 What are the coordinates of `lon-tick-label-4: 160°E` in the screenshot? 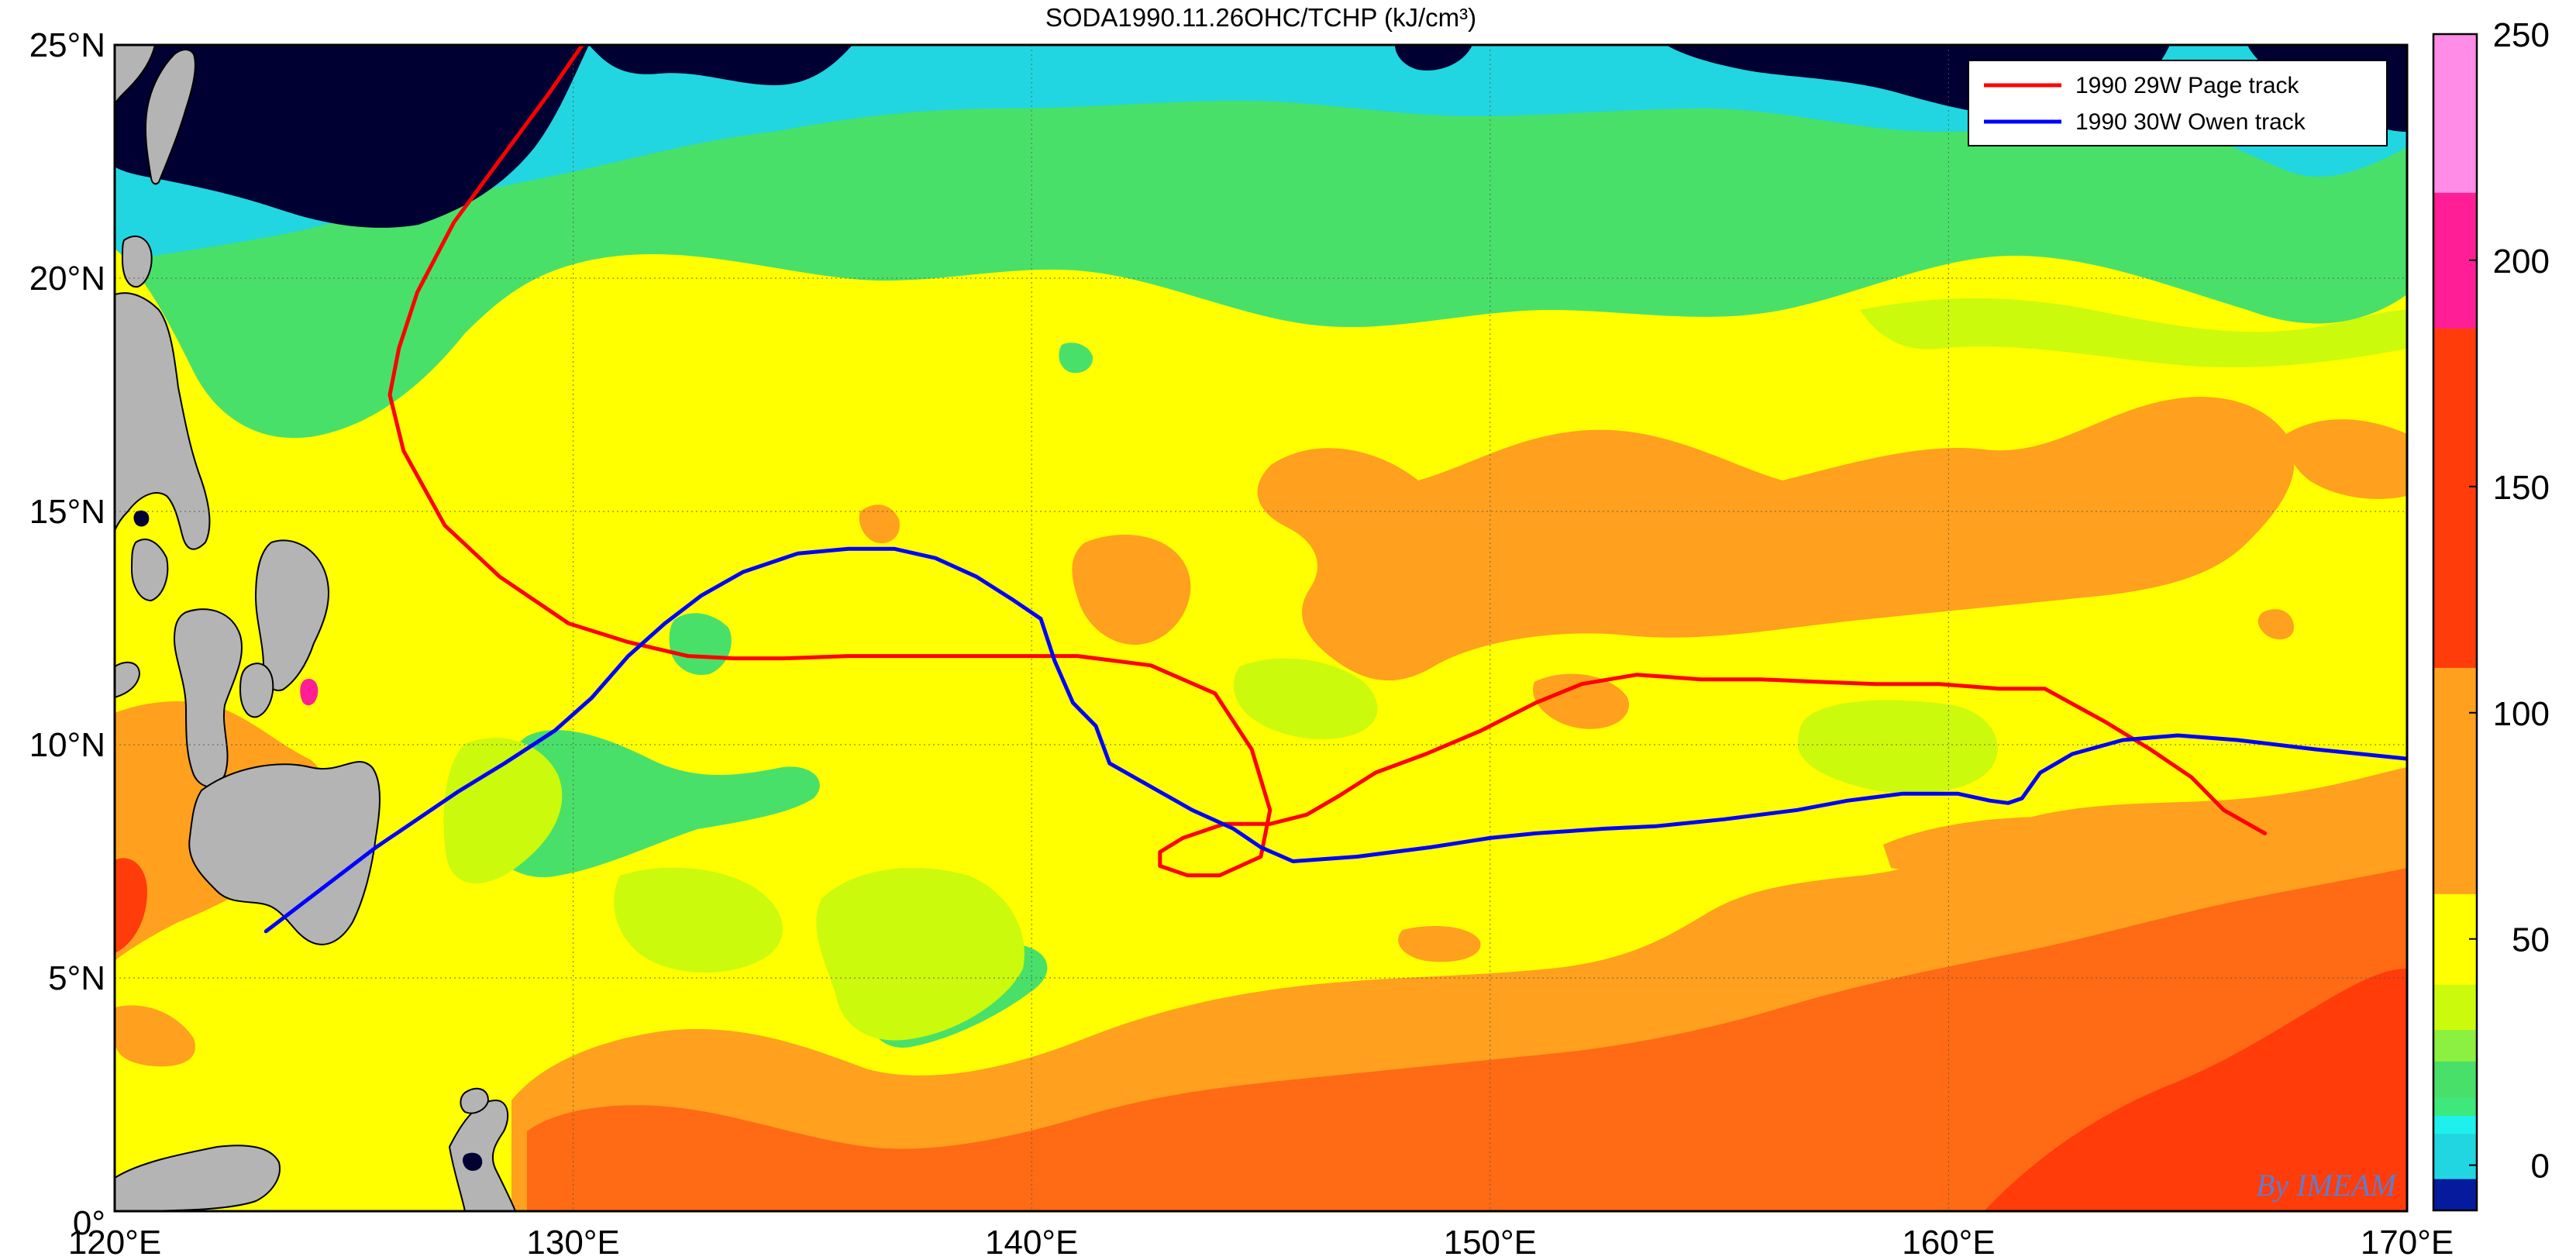 It's located at (1948, 1242).